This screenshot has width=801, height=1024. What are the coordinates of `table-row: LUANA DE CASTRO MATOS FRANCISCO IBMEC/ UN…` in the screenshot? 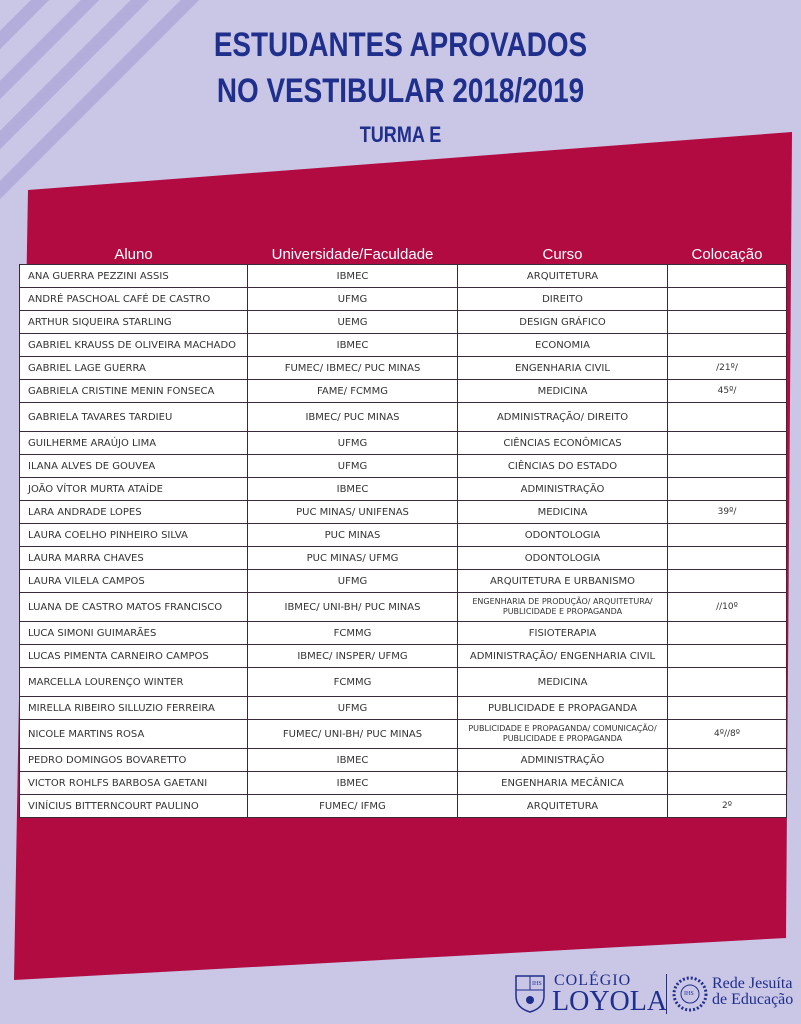 It's located at (403, 607).